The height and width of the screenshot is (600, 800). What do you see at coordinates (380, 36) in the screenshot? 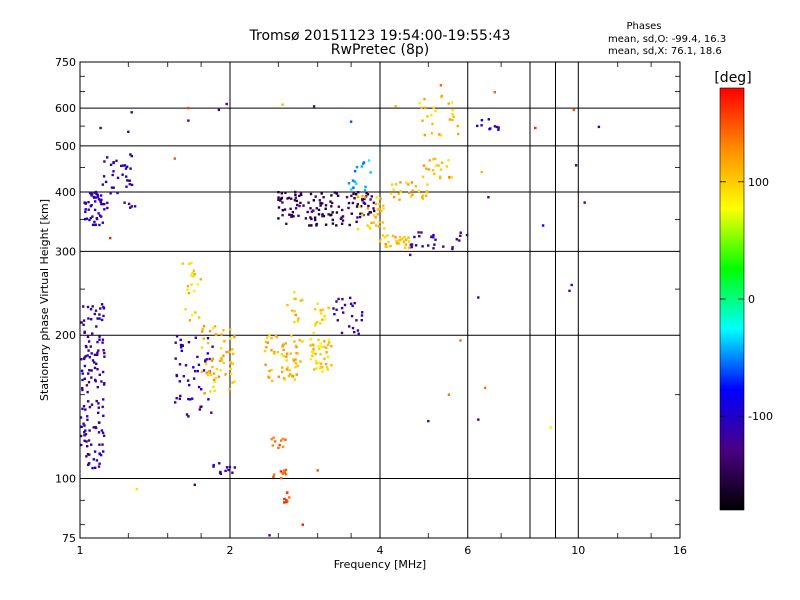
I see `chart-title: Tromsø 20151123 19:54:00-19:55:43` at bounding box center [380, 36].